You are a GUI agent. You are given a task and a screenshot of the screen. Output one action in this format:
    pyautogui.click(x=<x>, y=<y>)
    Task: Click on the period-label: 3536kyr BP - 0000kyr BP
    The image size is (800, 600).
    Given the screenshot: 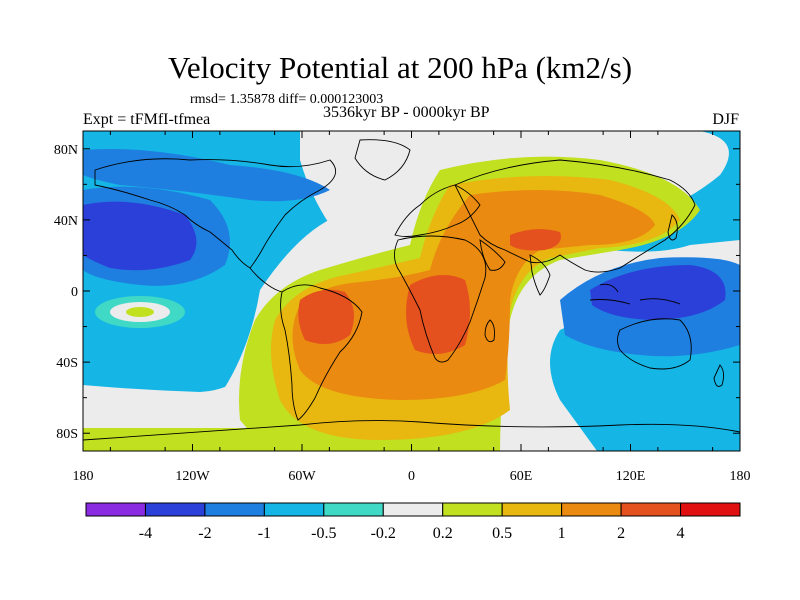 What is the action you would take?
    pyautogui.click(x=406, y=112)
    